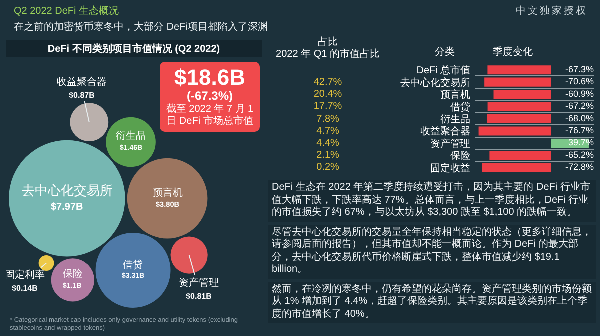 Image resolution: width=600 pixels, height=336 pixels. What do you see at coordinates (579, 155) in the screenshot?
I see `data-label: -65.2%` at bounding box center [579, 155].